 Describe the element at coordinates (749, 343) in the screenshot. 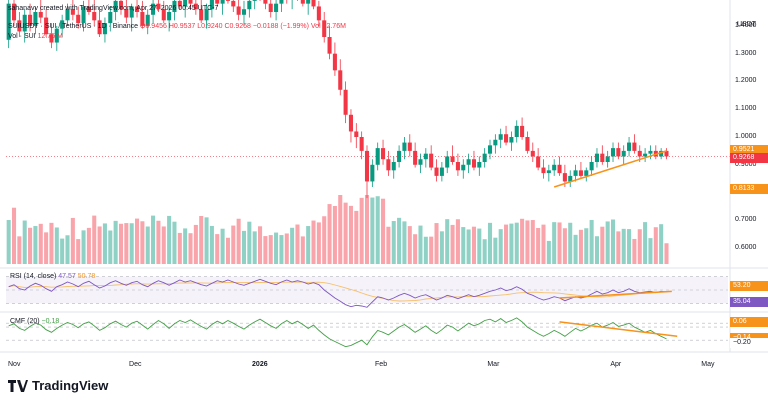

I see `cmf-tag: −0.20` at that location.